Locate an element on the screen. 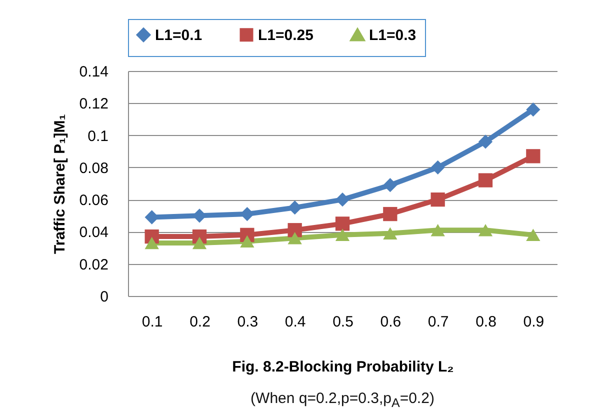 This screenshot has height=414, width=590. x-tick-label: 0.5 is located at coordinates (343, 322).